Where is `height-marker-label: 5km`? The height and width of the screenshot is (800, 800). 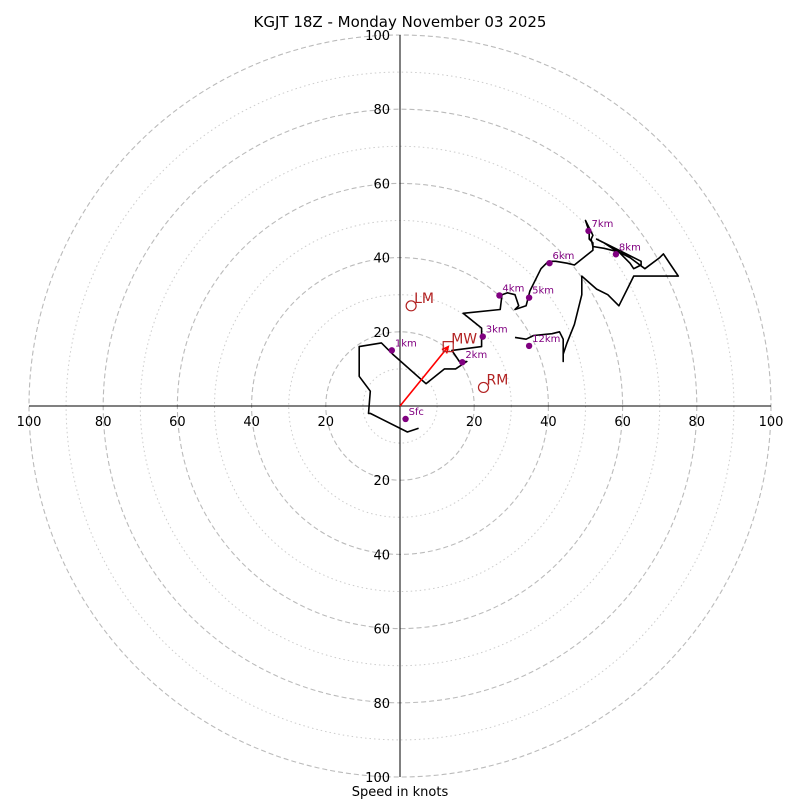 height-marker-label: 5km is located at coordinates (543, 291).